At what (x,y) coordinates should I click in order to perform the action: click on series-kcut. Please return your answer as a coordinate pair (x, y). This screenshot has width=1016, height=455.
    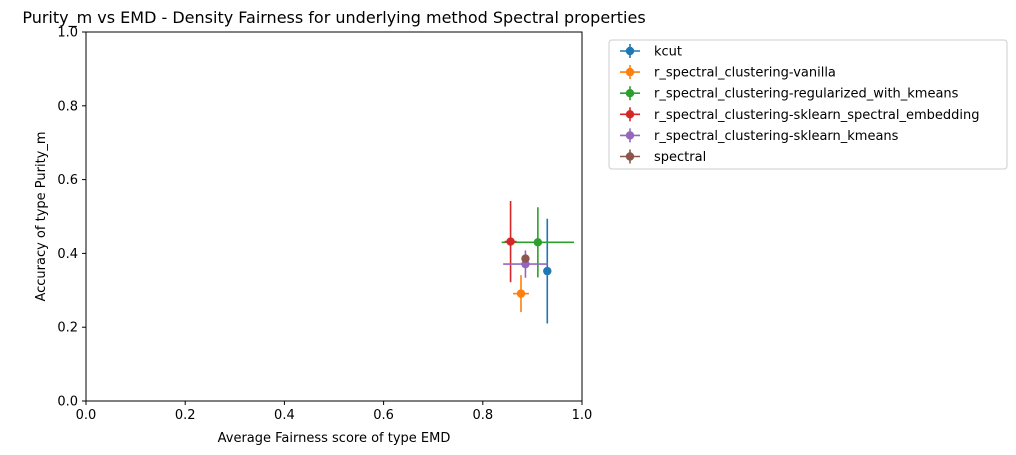
    Looking at the image, I should click on (547, 271).